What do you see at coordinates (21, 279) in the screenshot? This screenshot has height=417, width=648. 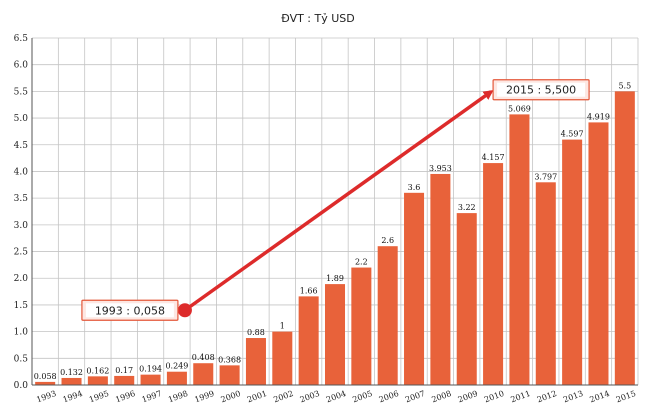 I see `y-tick-label: 2.0` at bounding box center [21, 279].